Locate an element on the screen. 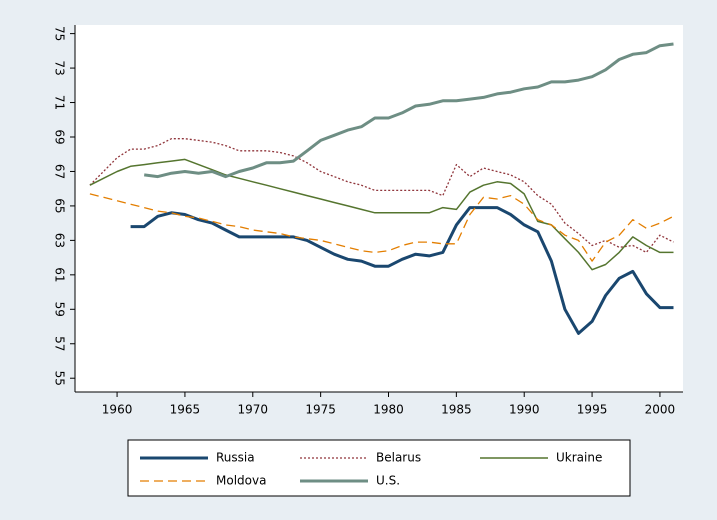 The image size is (717, 520). y-tick-label: 59 is located at coordinates (60, 309).